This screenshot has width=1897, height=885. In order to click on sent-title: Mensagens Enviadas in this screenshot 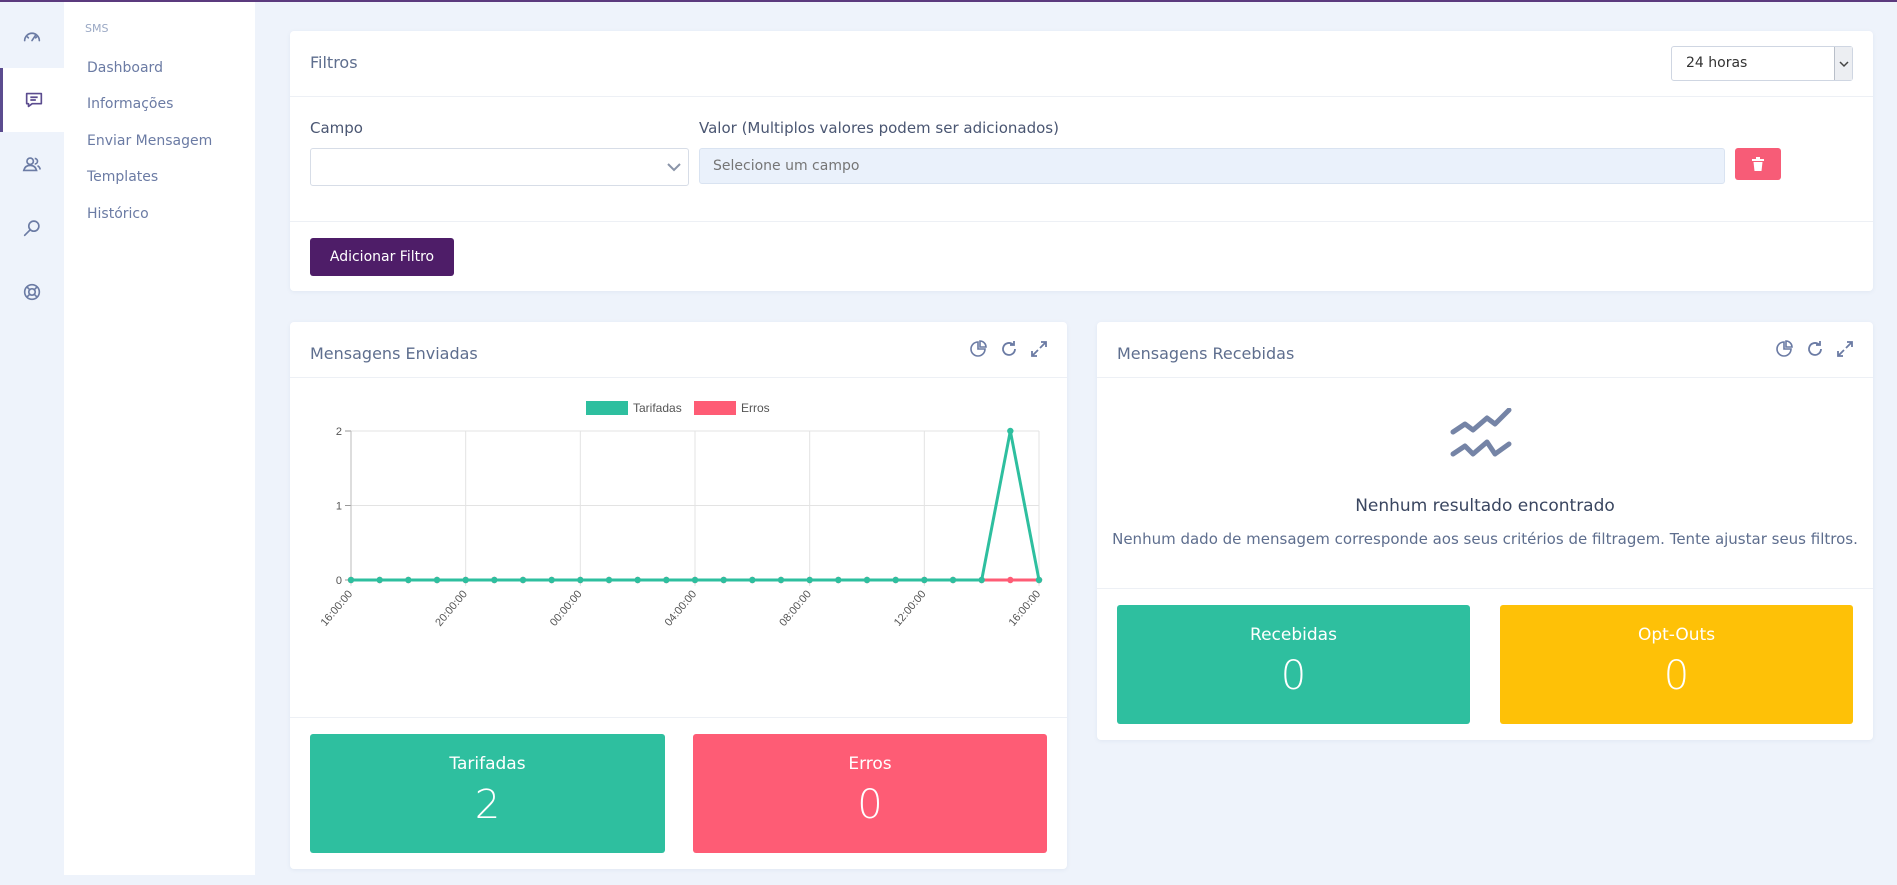, I will do `click(394, 353)`.